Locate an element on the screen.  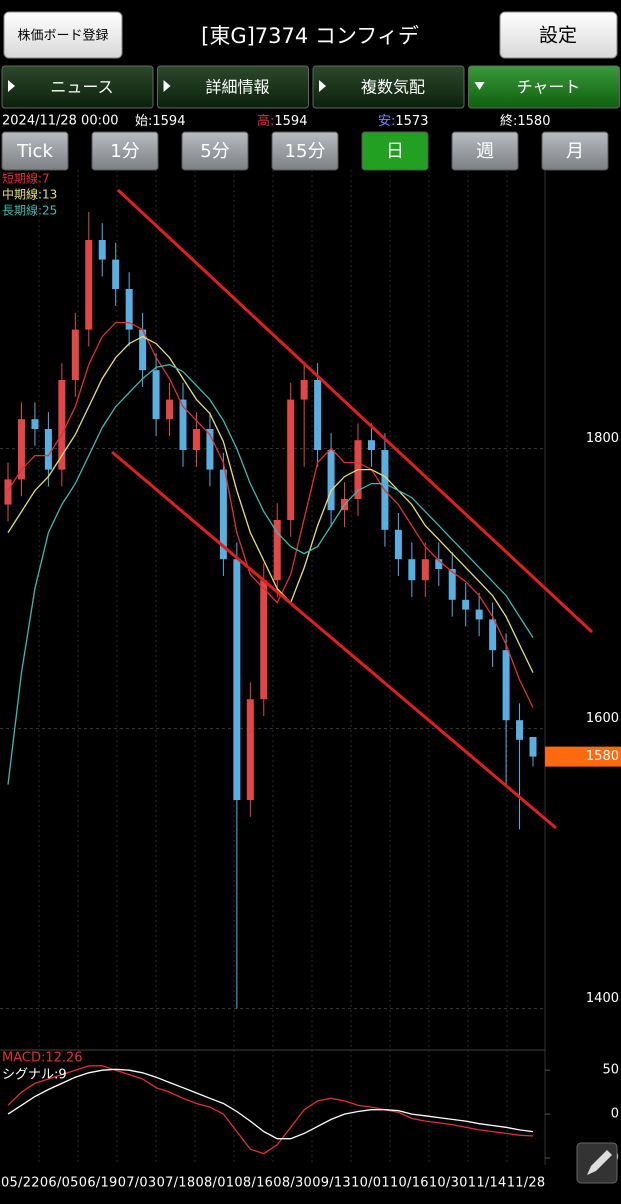
quote-datetime: 2024/11/28 00:00 is located at coordinates (60, 121).